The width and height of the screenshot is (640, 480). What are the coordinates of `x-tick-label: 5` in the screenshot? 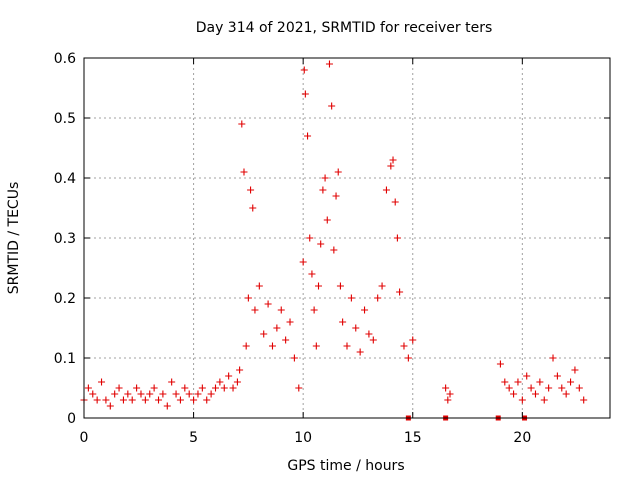 It's located at (193, 438).